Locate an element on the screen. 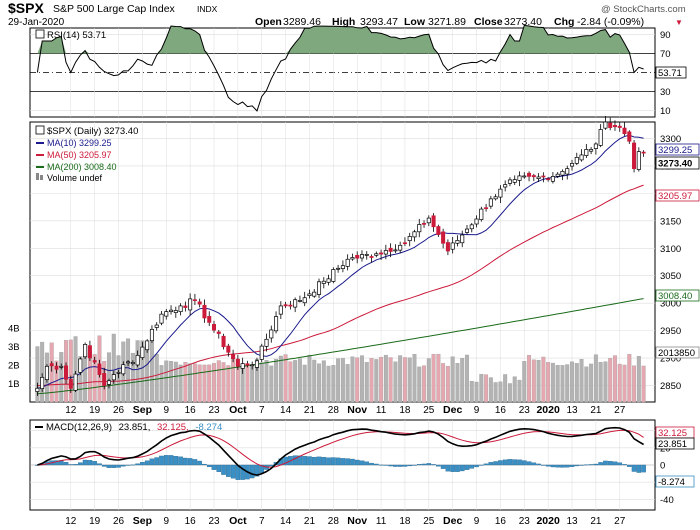  svg-text:MACD(12,26,9) 23.851,: MACD(12,26,9) 23.851, 32.125, -8.274 is located at coordinates (134, 427).